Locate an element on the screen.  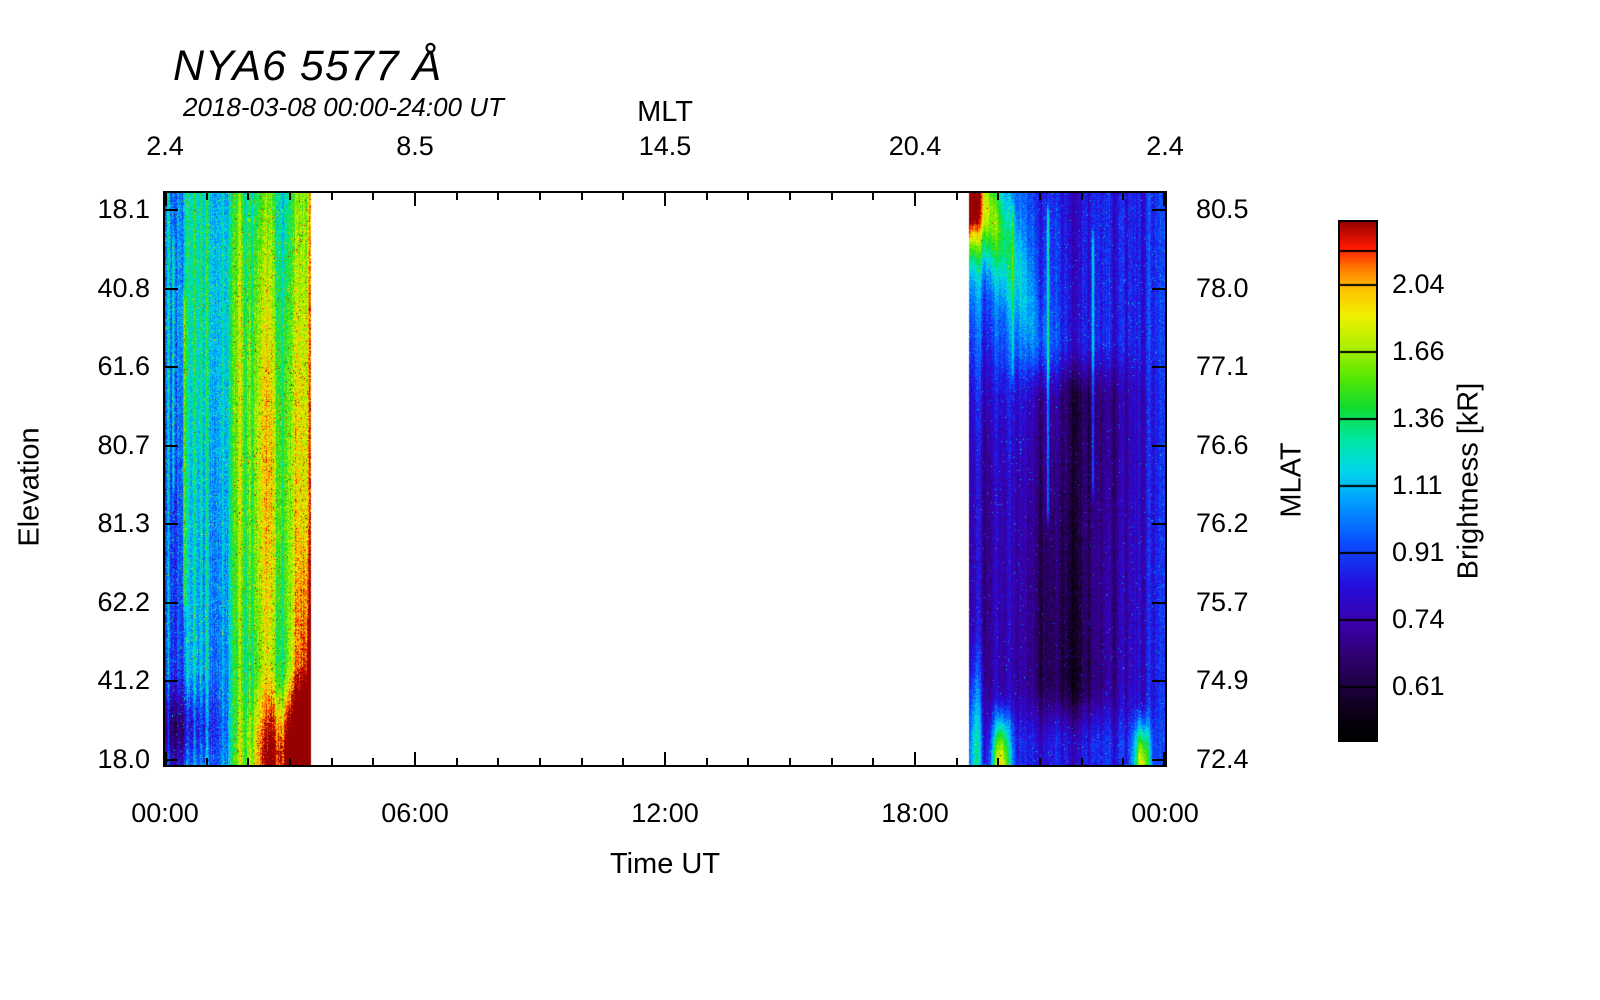
tick-label: 40.8 is located at coordinates (123, 287).